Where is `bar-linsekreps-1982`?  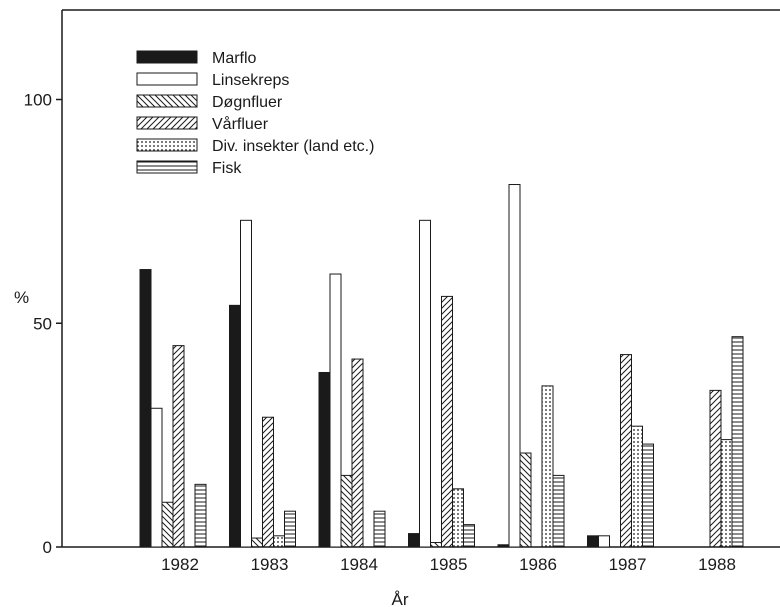
bar-linsekreps-1982 is located at coordinates (156, 477).